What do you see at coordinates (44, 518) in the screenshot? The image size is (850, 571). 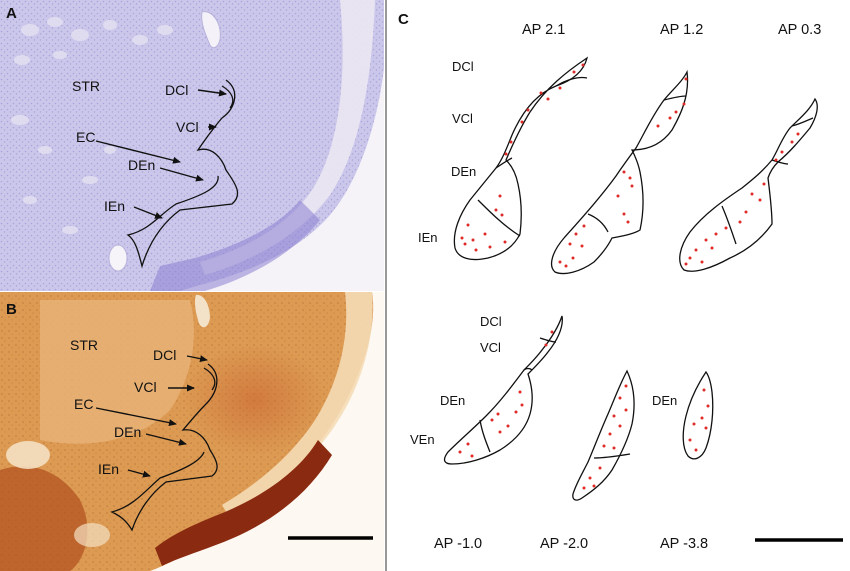 I see `panel-b-dark-lobe` at bounding box center [44, 518].